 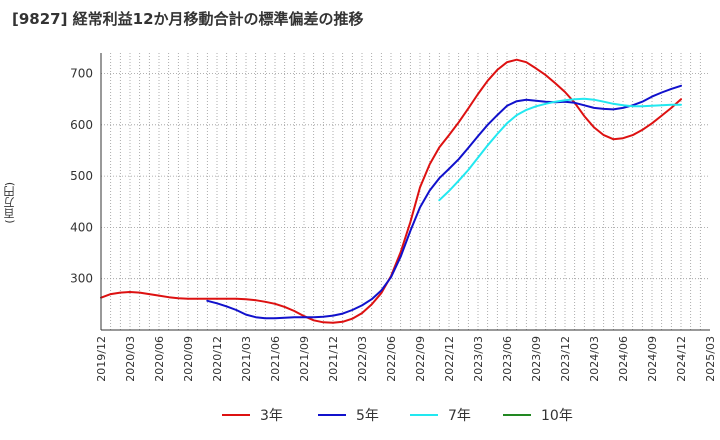 What do you see at coordinates (236, 415) in the screenshot?
I see `legend-swatch-3y` at bounding box center [236, 415].